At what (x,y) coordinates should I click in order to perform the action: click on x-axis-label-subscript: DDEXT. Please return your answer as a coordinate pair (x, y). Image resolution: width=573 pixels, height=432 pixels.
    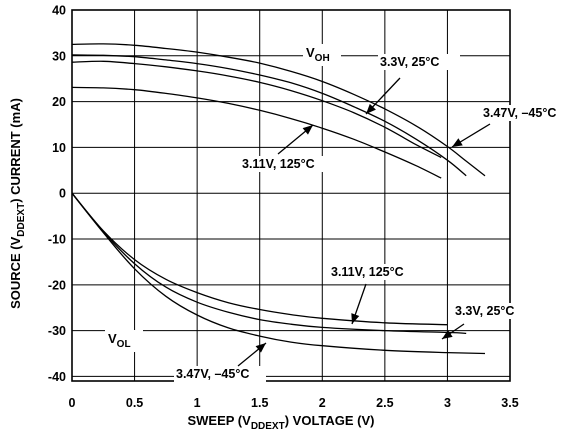
    Looking at the image, I should click on (268, 426).